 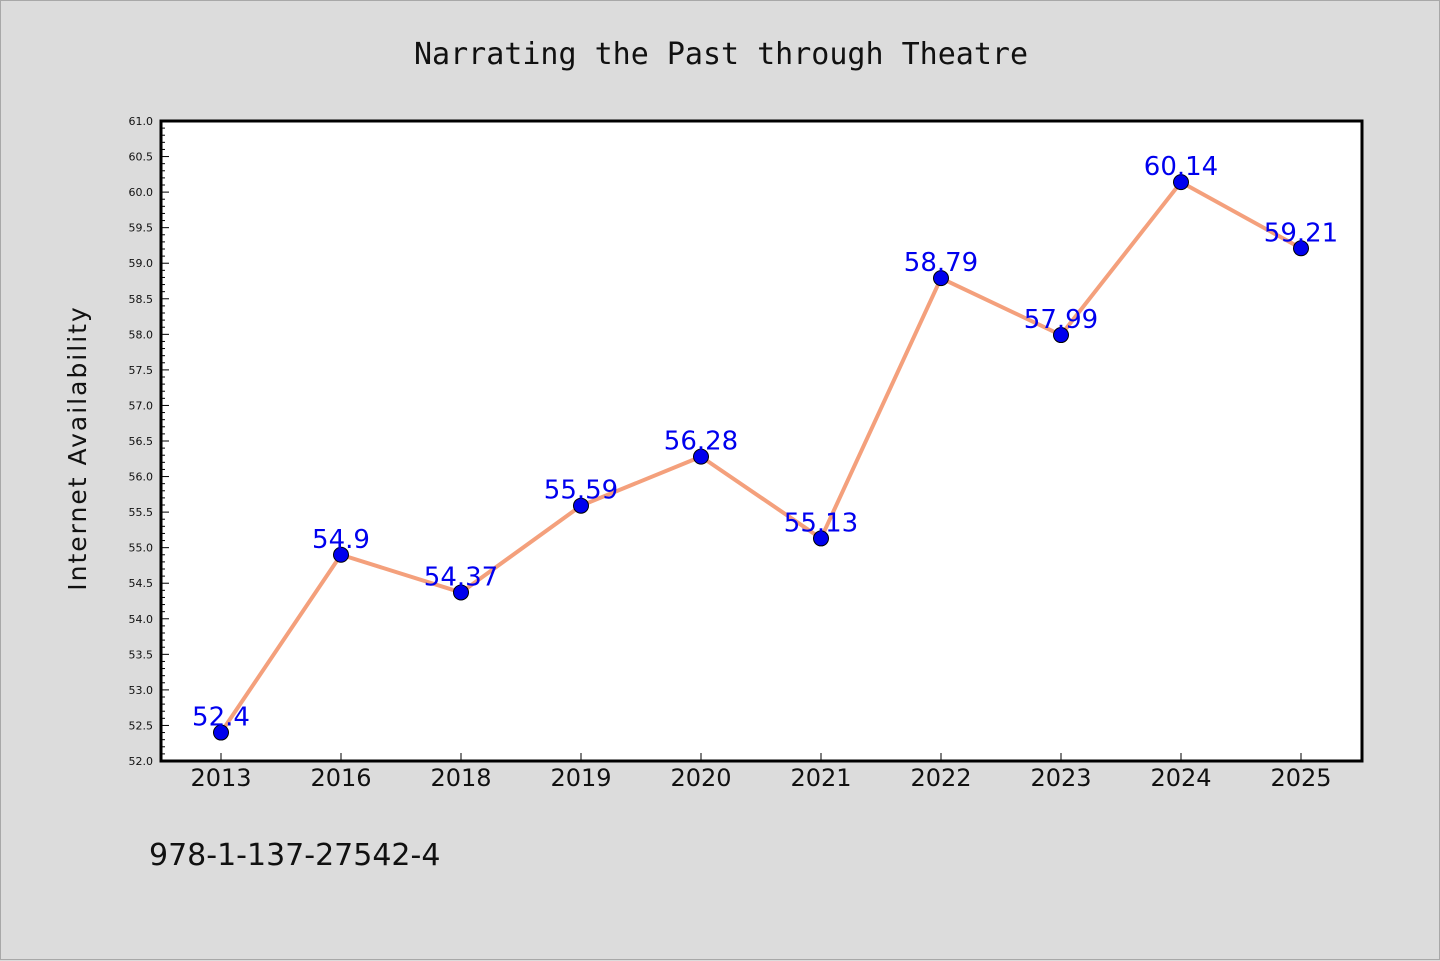 What do you see at coordinates (141, 121) in the screenshot?
I see `y-tick-label: 61.0` at bounding box center [141, 121].